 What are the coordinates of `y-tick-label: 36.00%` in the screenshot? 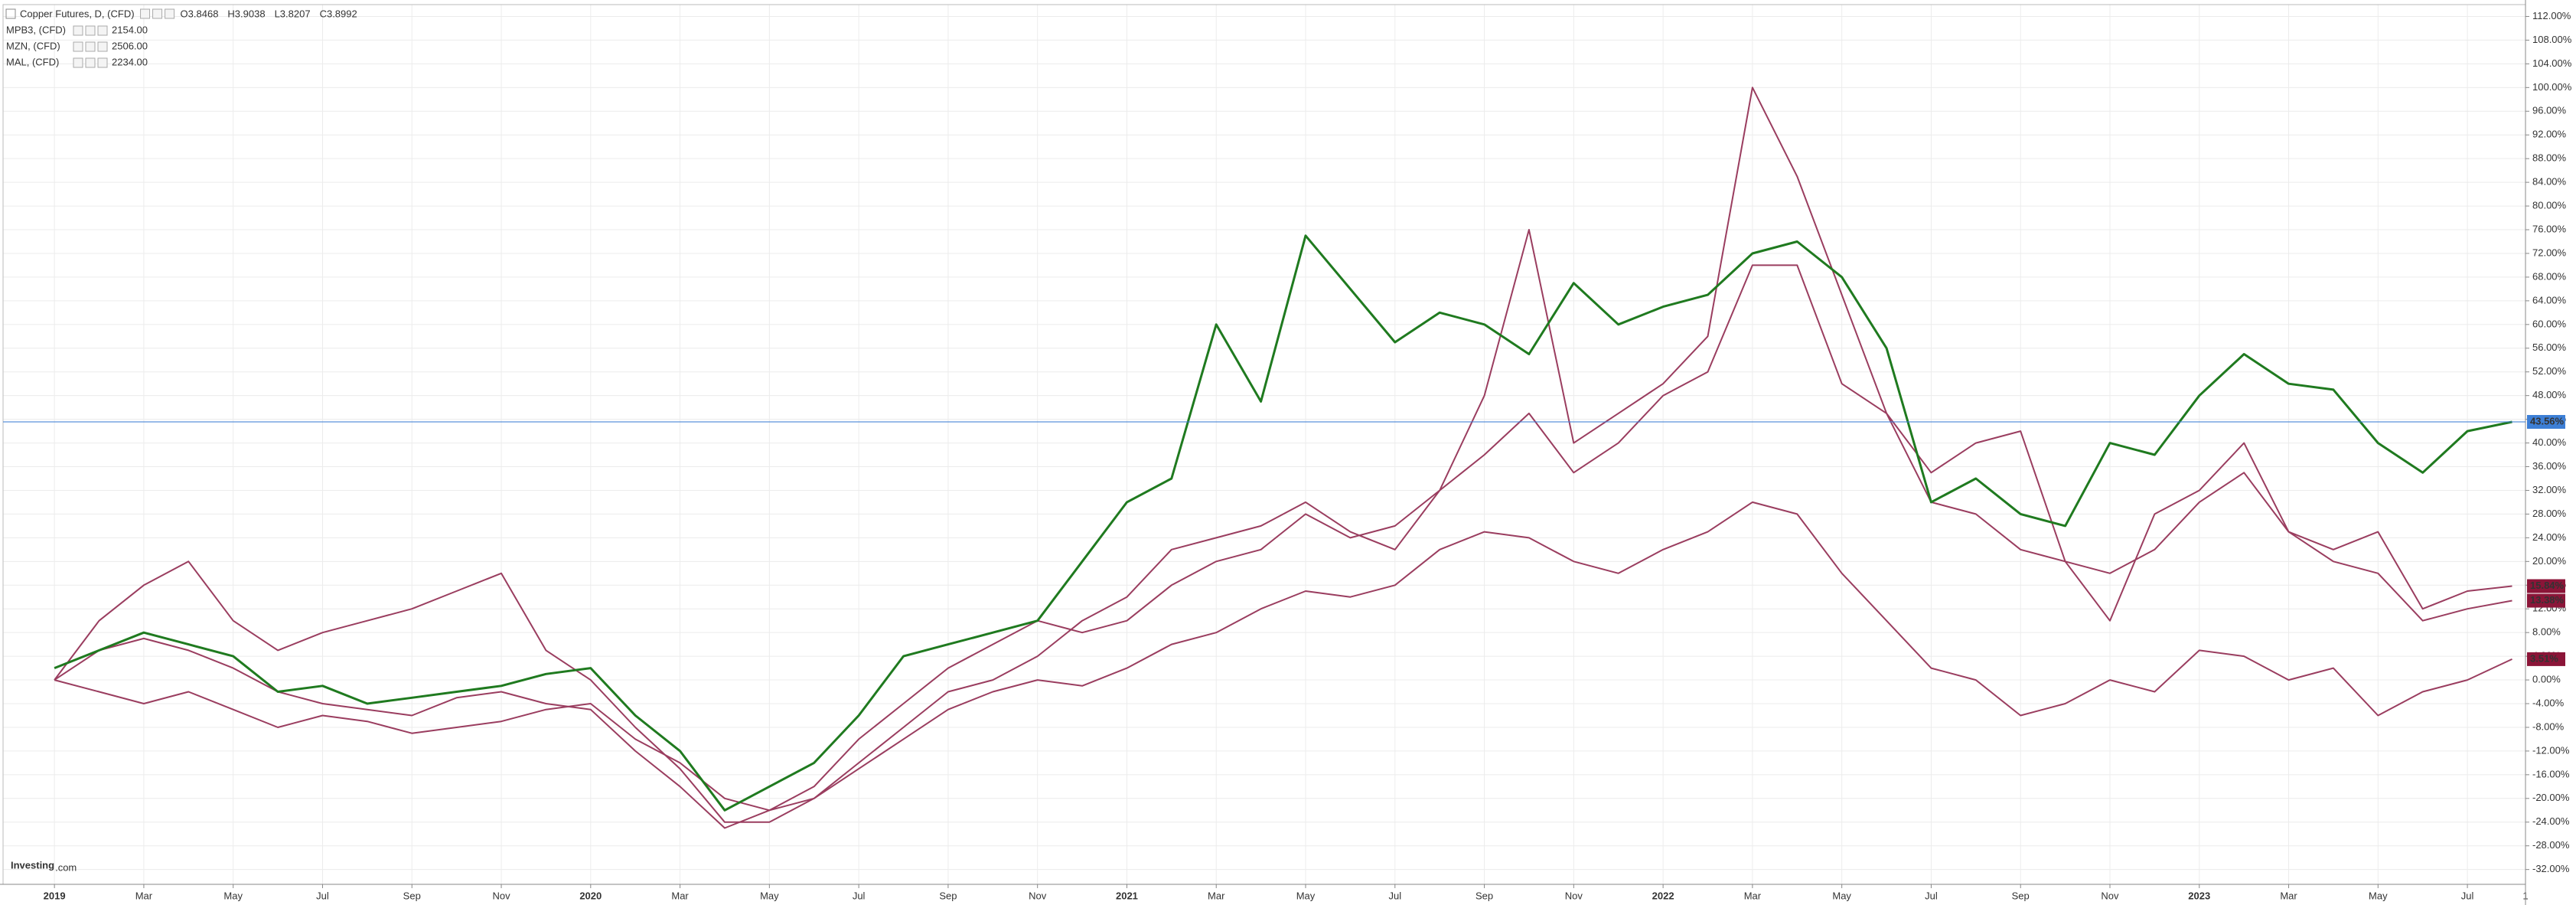 It's located at (2549, 466).